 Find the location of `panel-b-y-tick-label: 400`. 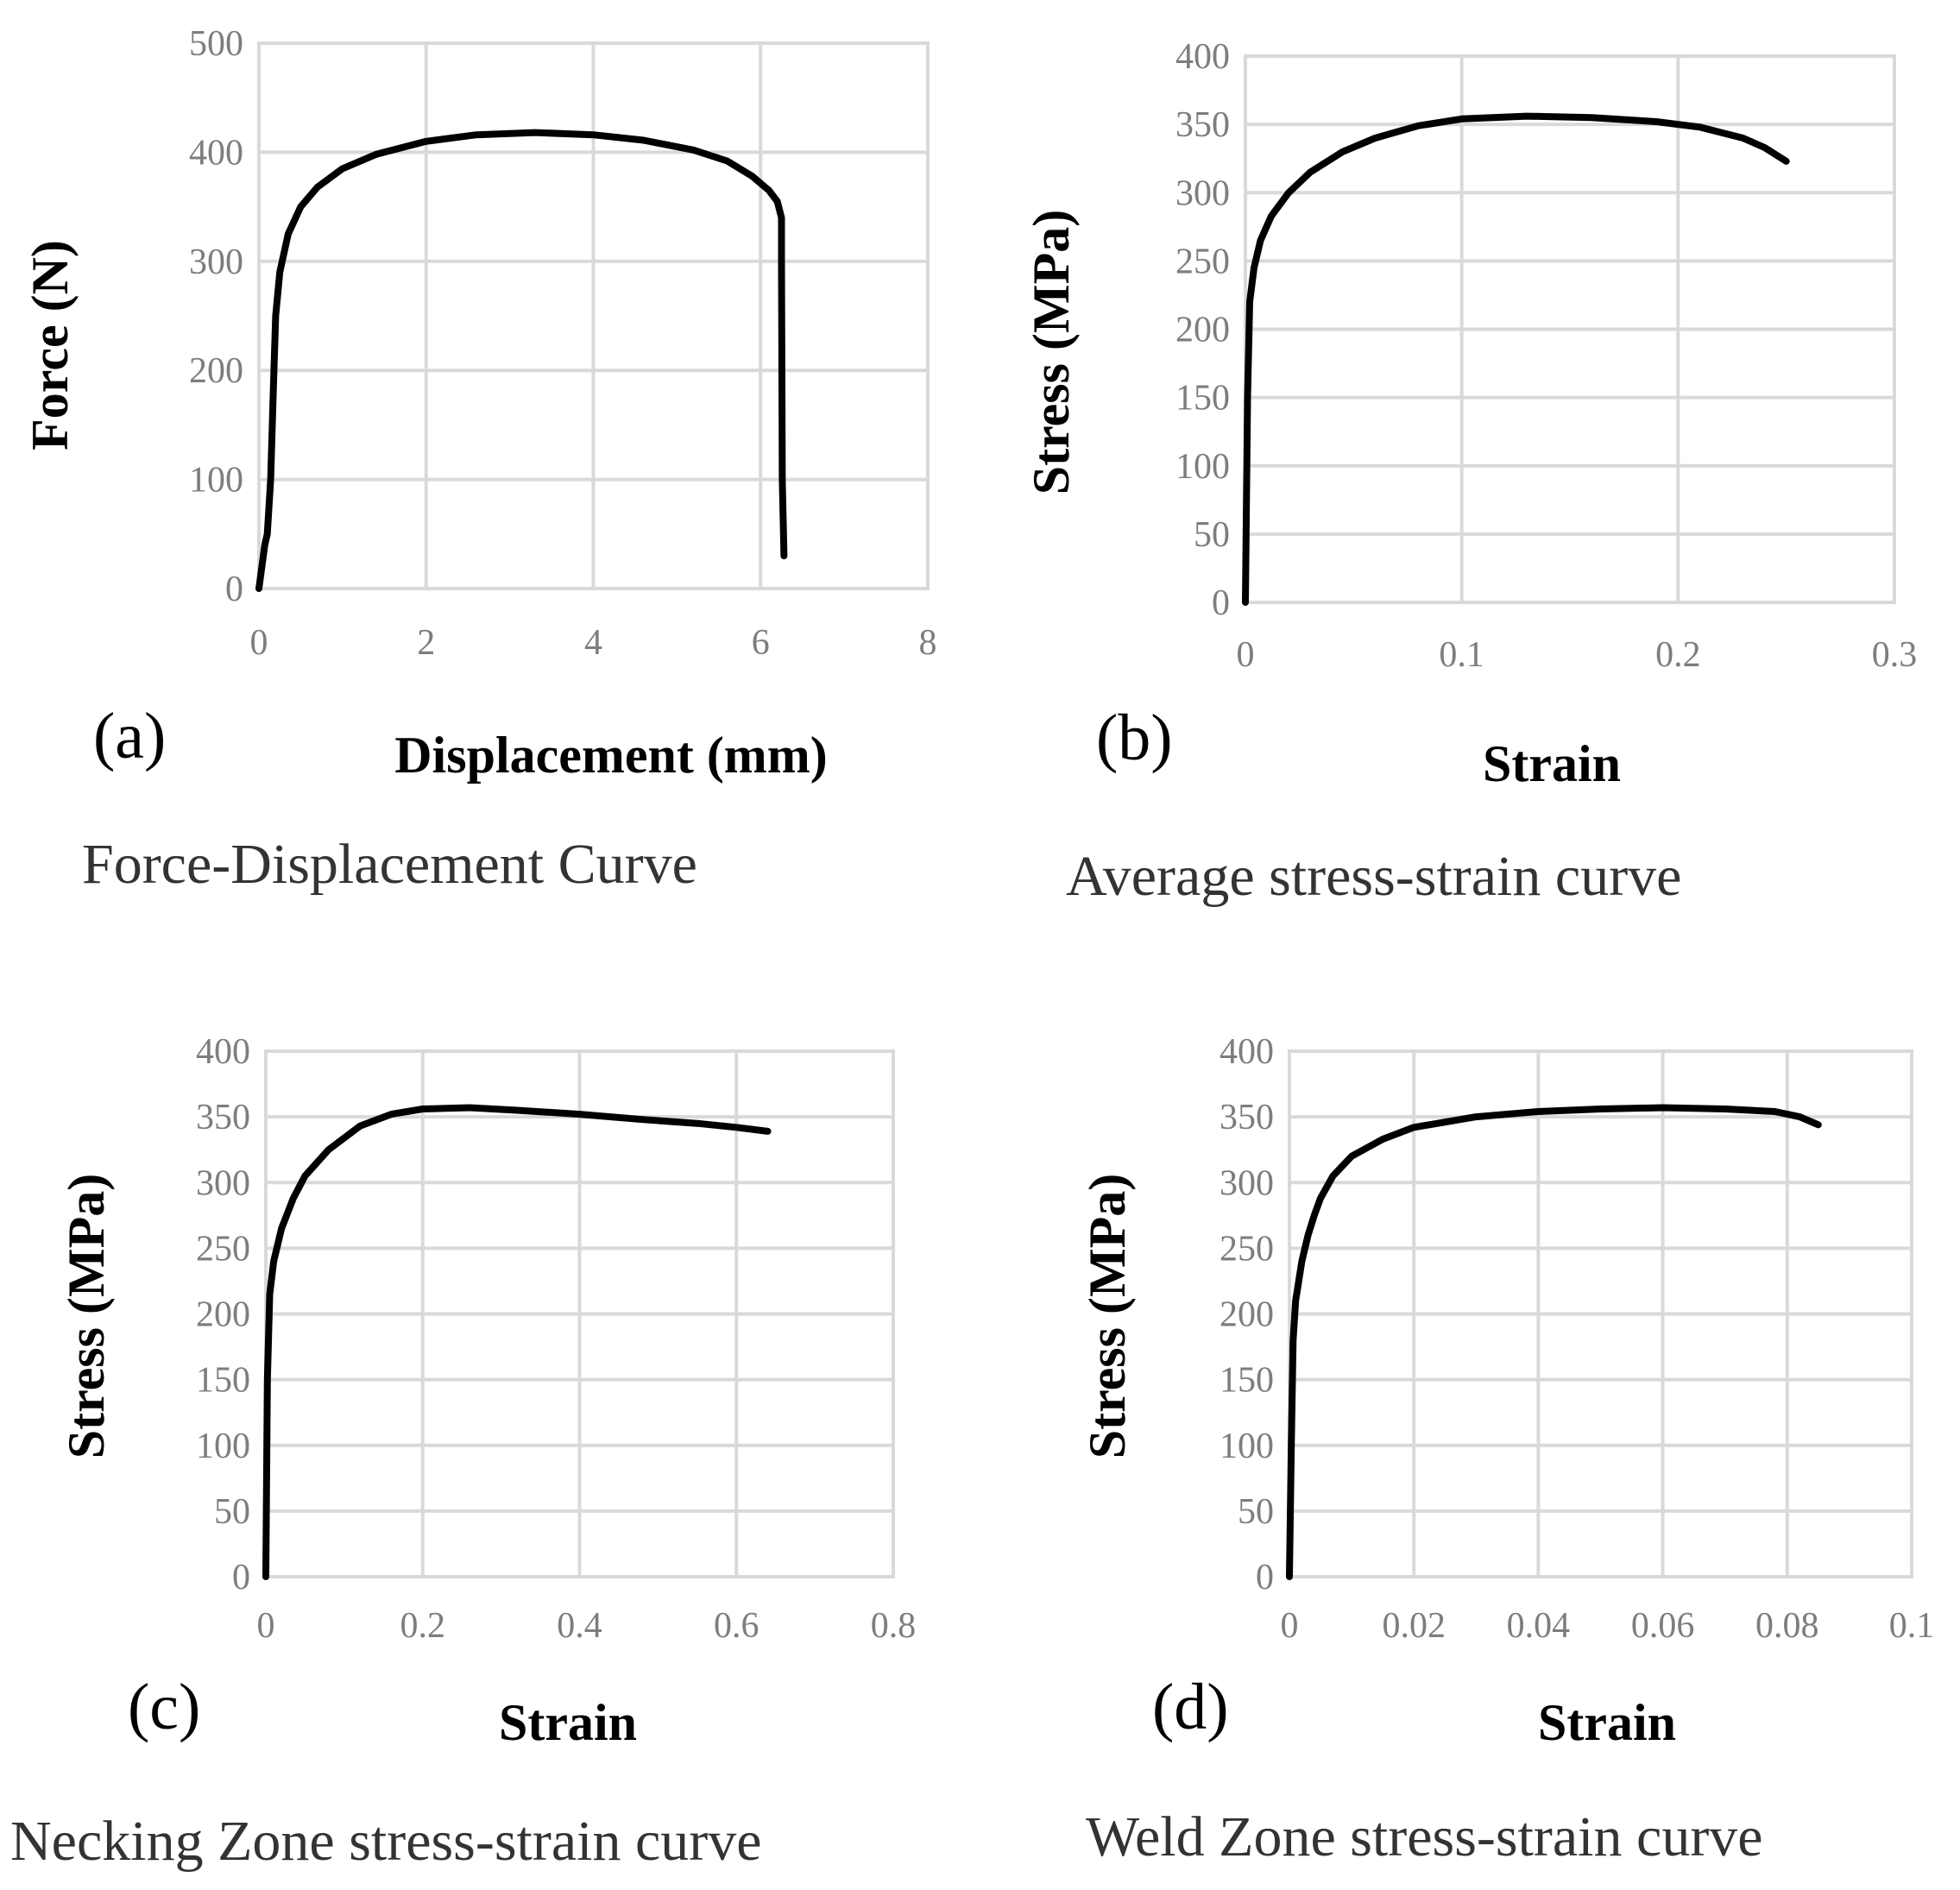

panel-b-y-tick-label: 400 is located at coordinates (1203, 57).